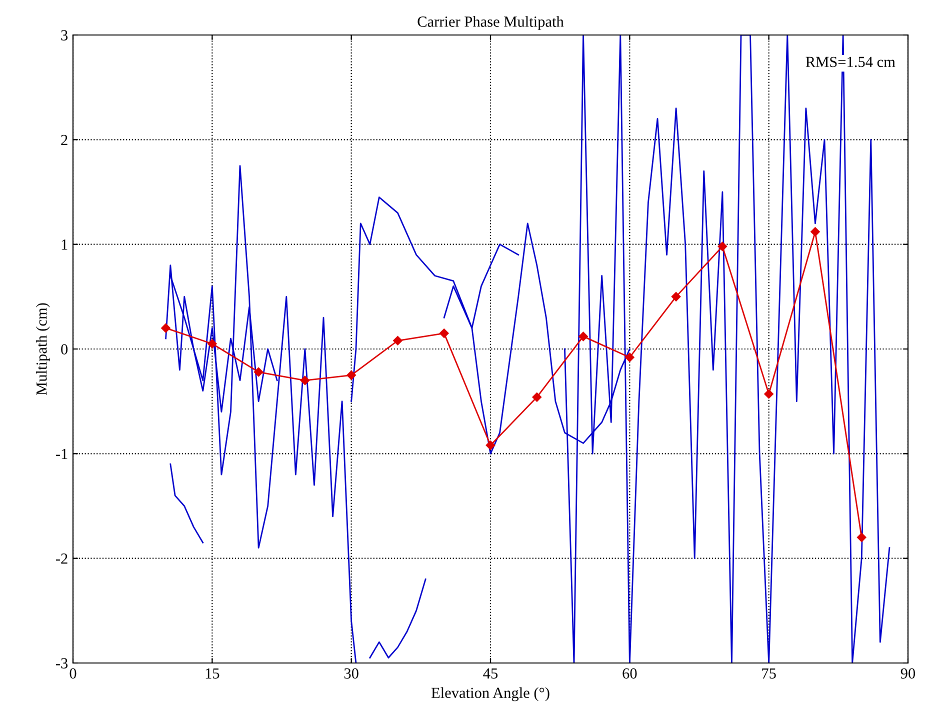  What do you see at coordinates (908, 673) in the screenshot?
I see `x-tick-label: 90` at bounding box center [908, 673].